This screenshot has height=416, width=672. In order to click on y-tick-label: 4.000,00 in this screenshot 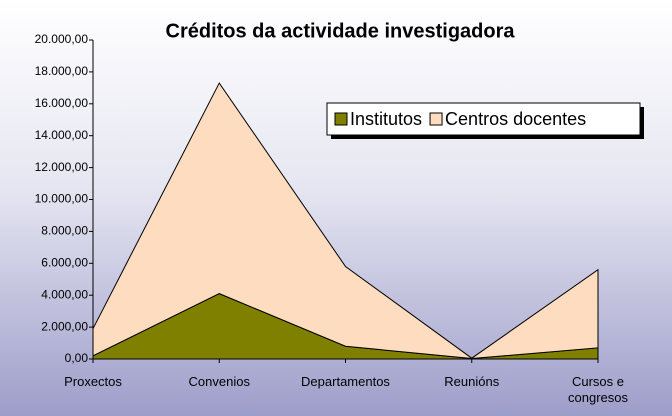, I will do `click(64, 294)`.